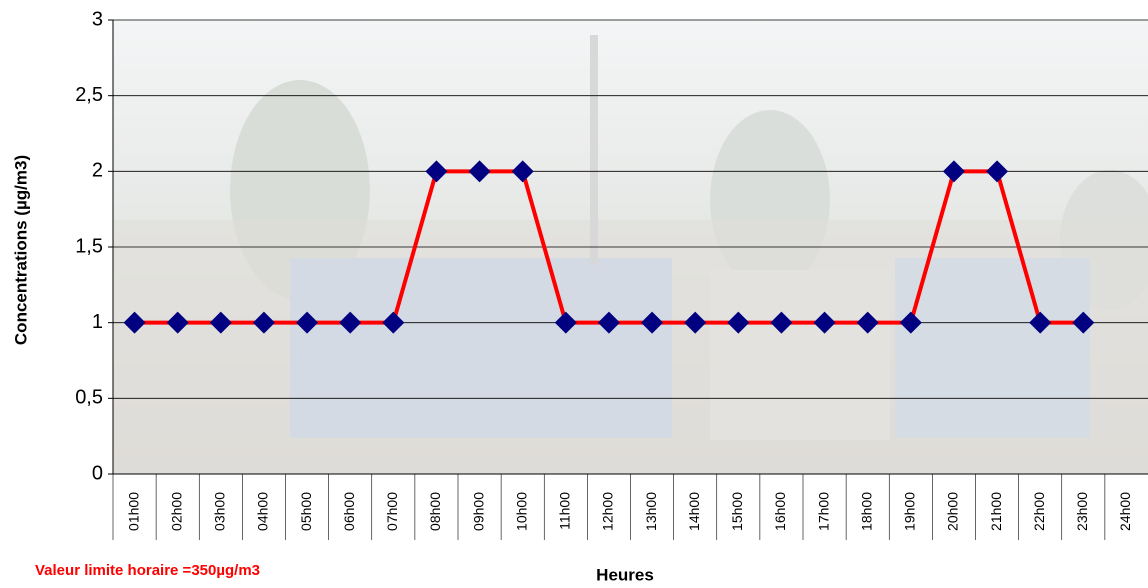 Image resolution: width=1148 pixels, height=588 pixels. I want to click on x-tick-label: 04h00, so click(263, 511).